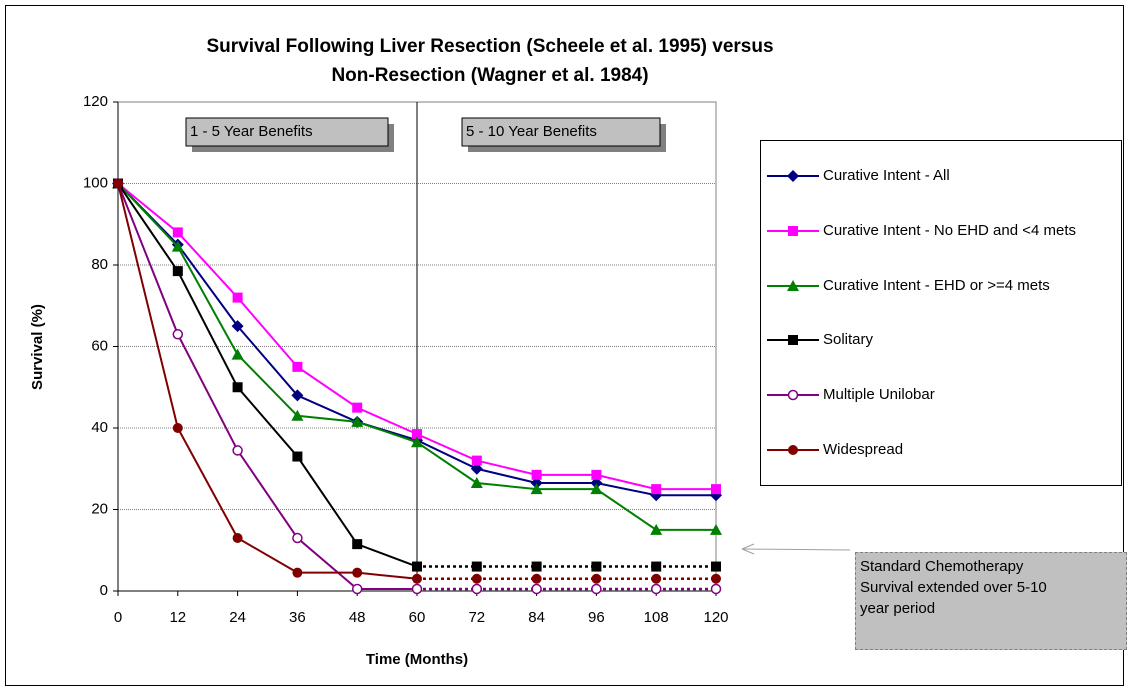 The width and height of the screenshot is (1129, 691). What do you see at coordinates (531, 131) in the screenshot?
I see `annotation: 5 - 10 Year Benefits` at bounding box center [531, 131].